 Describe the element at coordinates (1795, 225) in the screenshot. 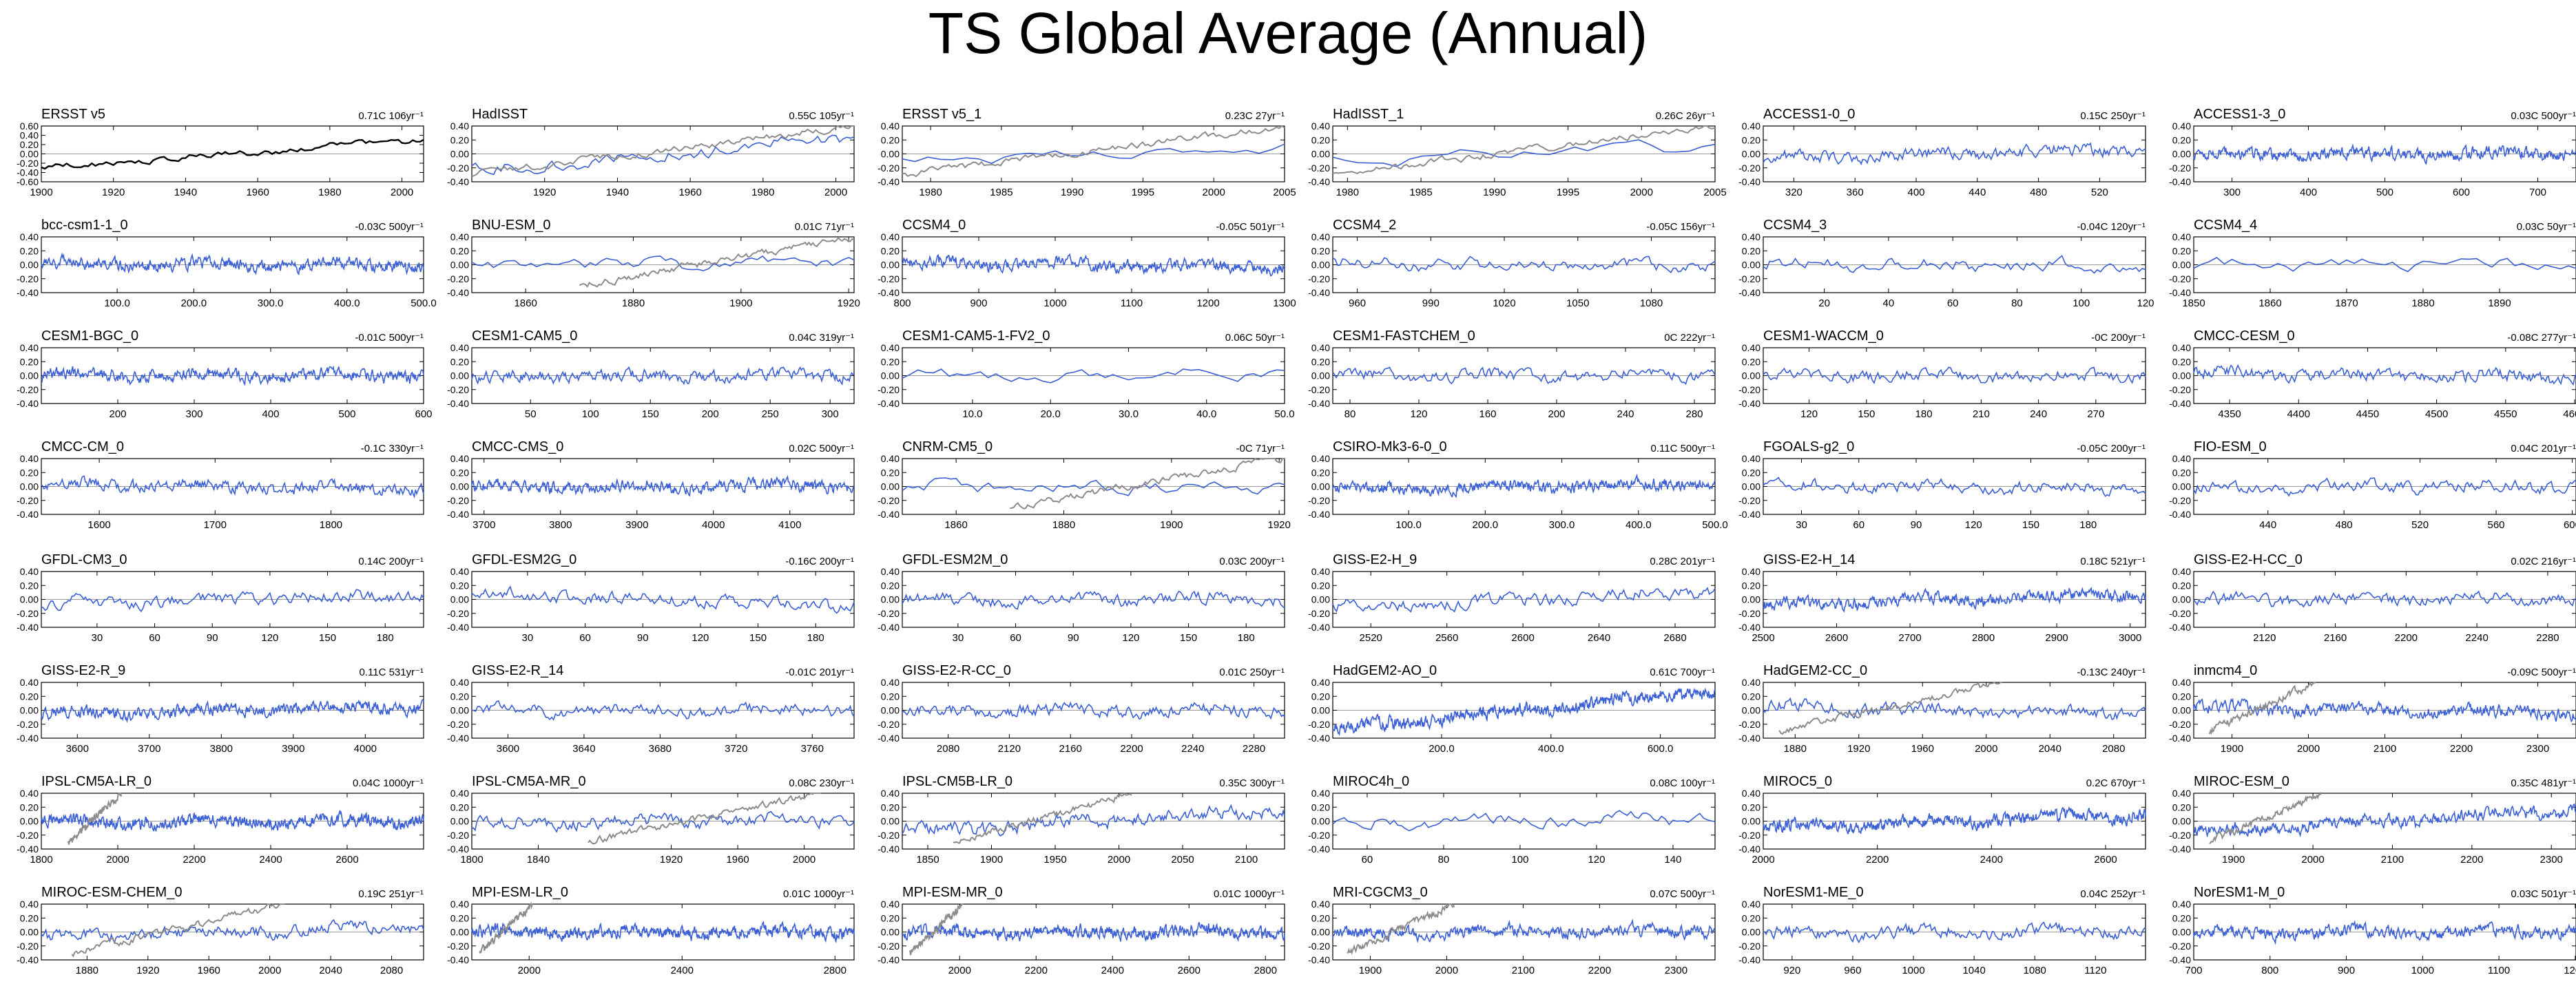

I see `panel-title: CCSM4_3` at that location.